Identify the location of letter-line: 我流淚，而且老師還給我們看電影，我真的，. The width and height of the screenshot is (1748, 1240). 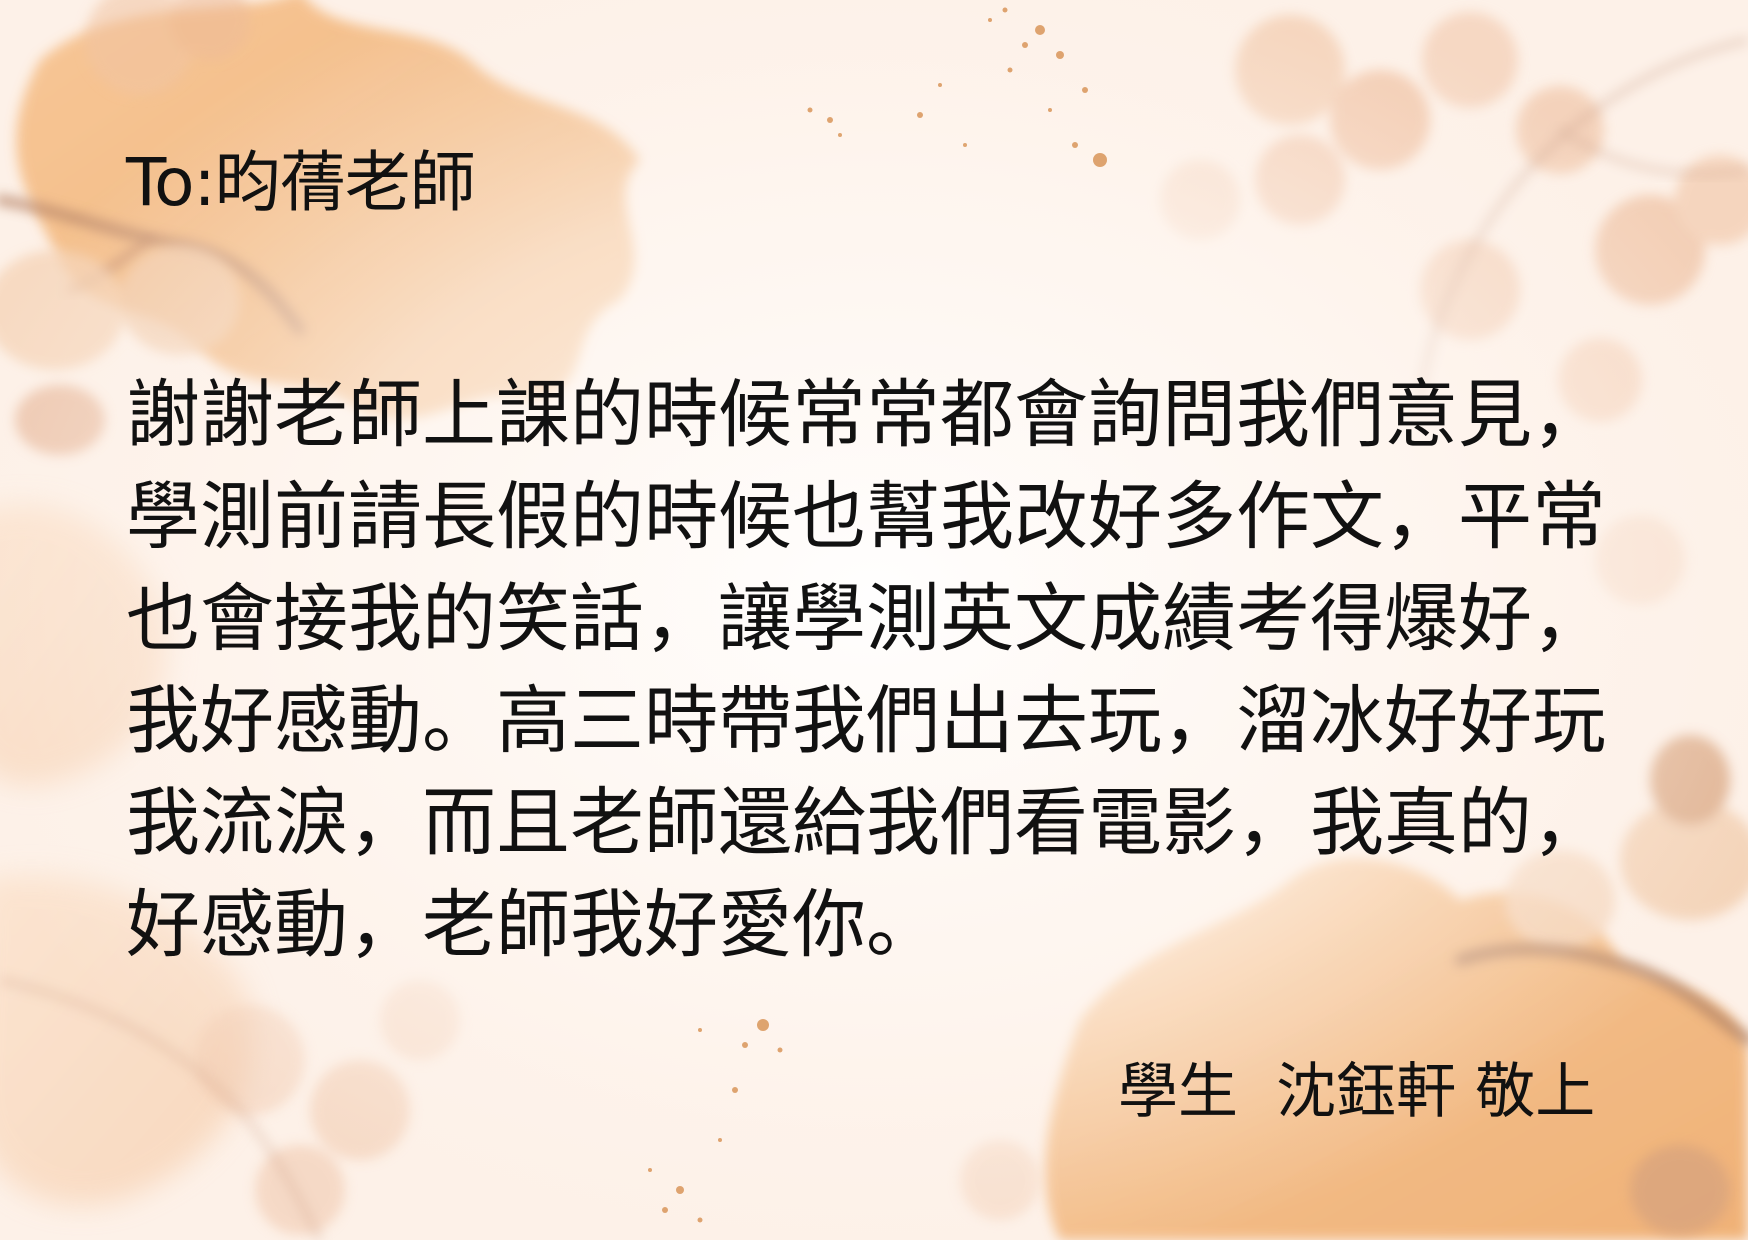
(866, 823).